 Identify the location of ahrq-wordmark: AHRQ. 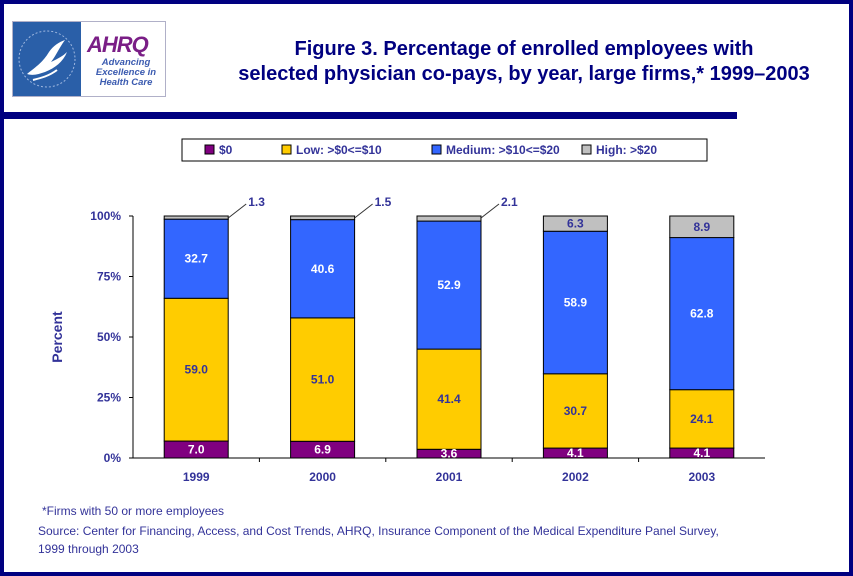
(118, 44).